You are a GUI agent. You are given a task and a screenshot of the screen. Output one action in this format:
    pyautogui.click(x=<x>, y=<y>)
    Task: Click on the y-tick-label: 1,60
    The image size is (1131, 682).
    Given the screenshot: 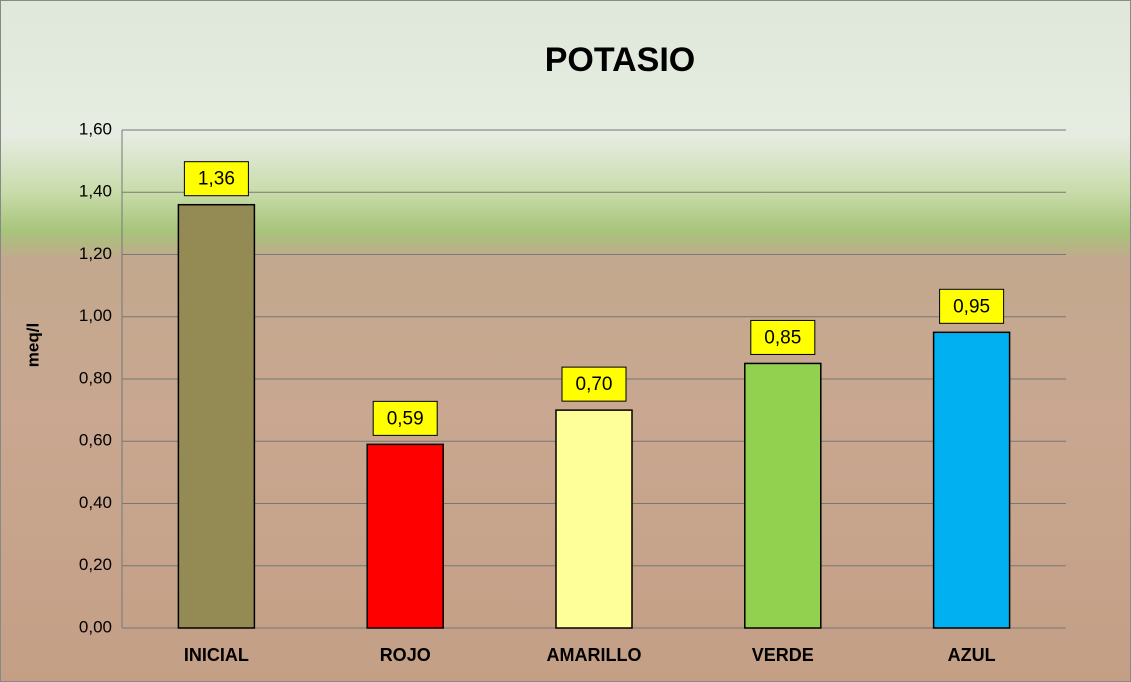 What is the action you would take?
    pyautogui.click(x=95, y=128)
    